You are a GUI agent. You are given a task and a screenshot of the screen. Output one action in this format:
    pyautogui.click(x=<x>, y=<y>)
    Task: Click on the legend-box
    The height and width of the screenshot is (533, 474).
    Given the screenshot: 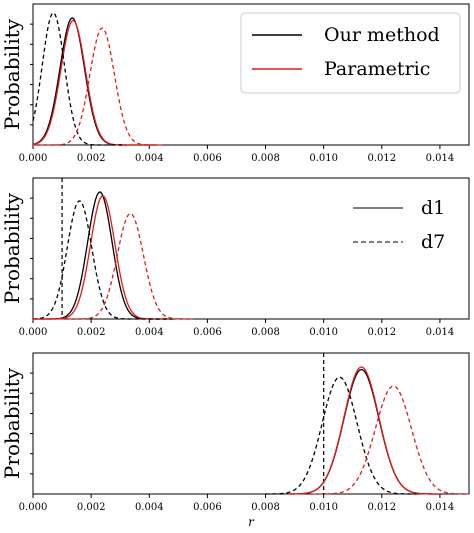 What is the action you would take?
    pyautogui.click(x=350, y=53)
    